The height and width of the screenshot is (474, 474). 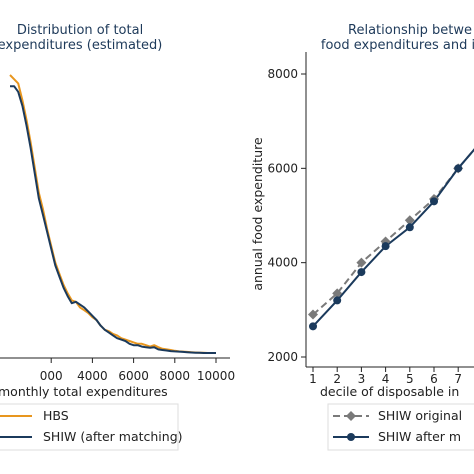 What do you see at coordinates (282, 263) in the screenshot?
I see `right-y-tick-label: 4000` at bounding box center [282, 263].